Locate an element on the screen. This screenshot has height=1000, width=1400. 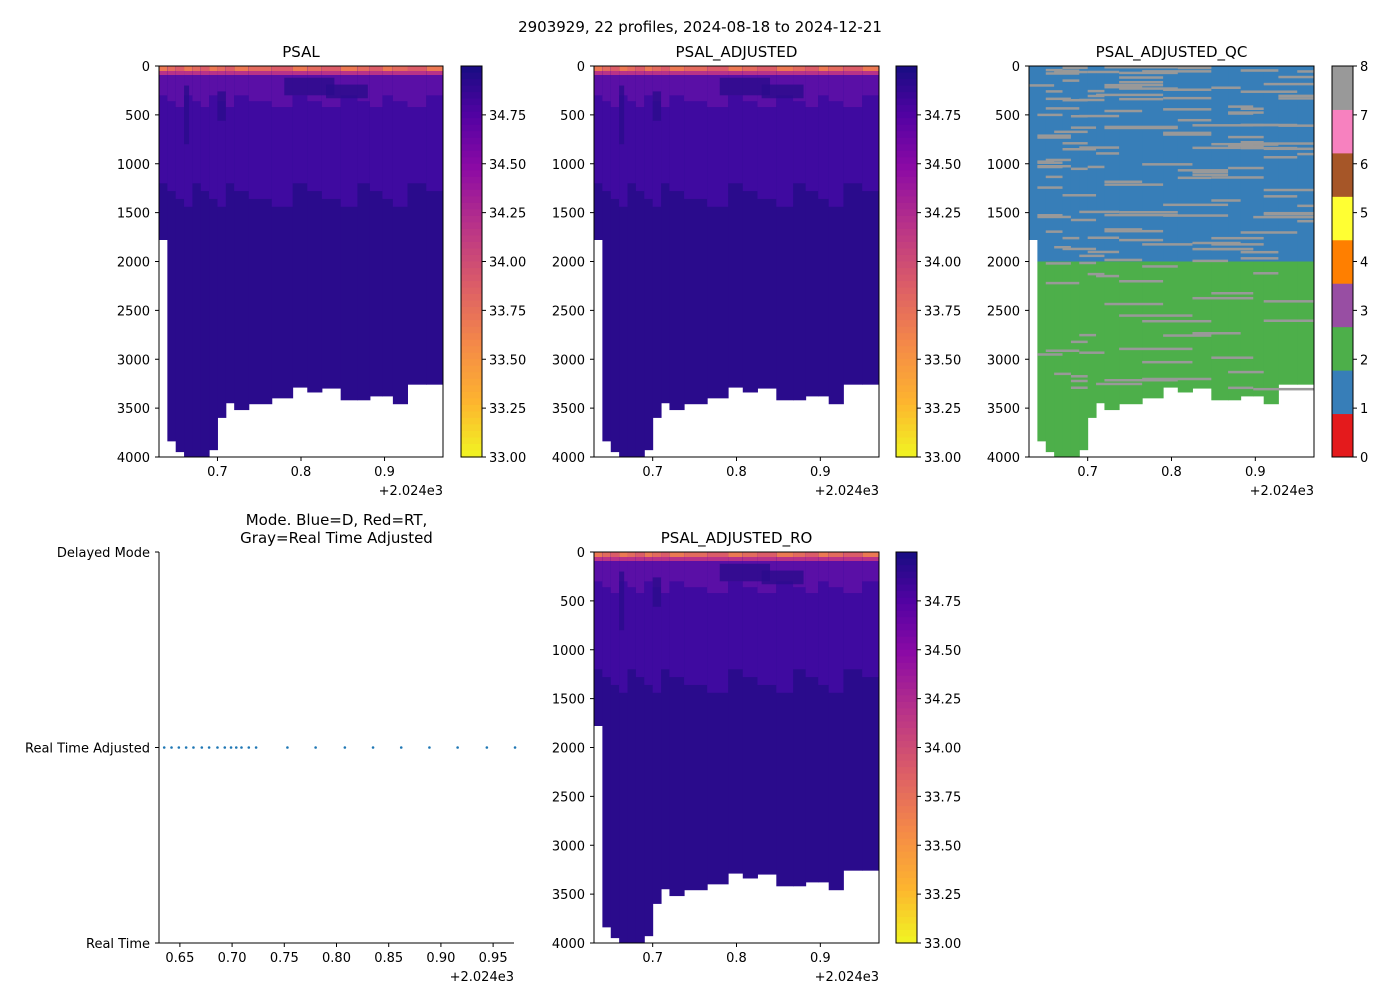
mode-point is located at coordinates (487, 747).